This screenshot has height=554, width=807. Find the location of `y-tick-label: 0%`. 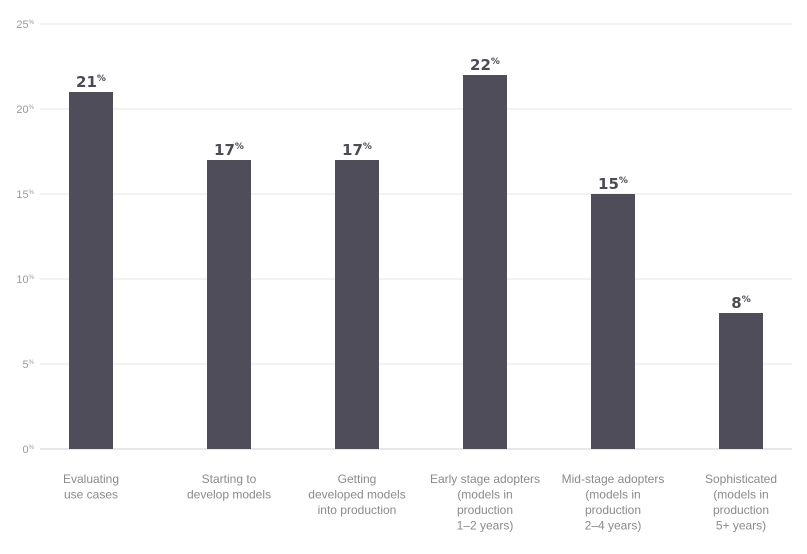

y-tick-label: 0% is located at coordinates (29, 450).